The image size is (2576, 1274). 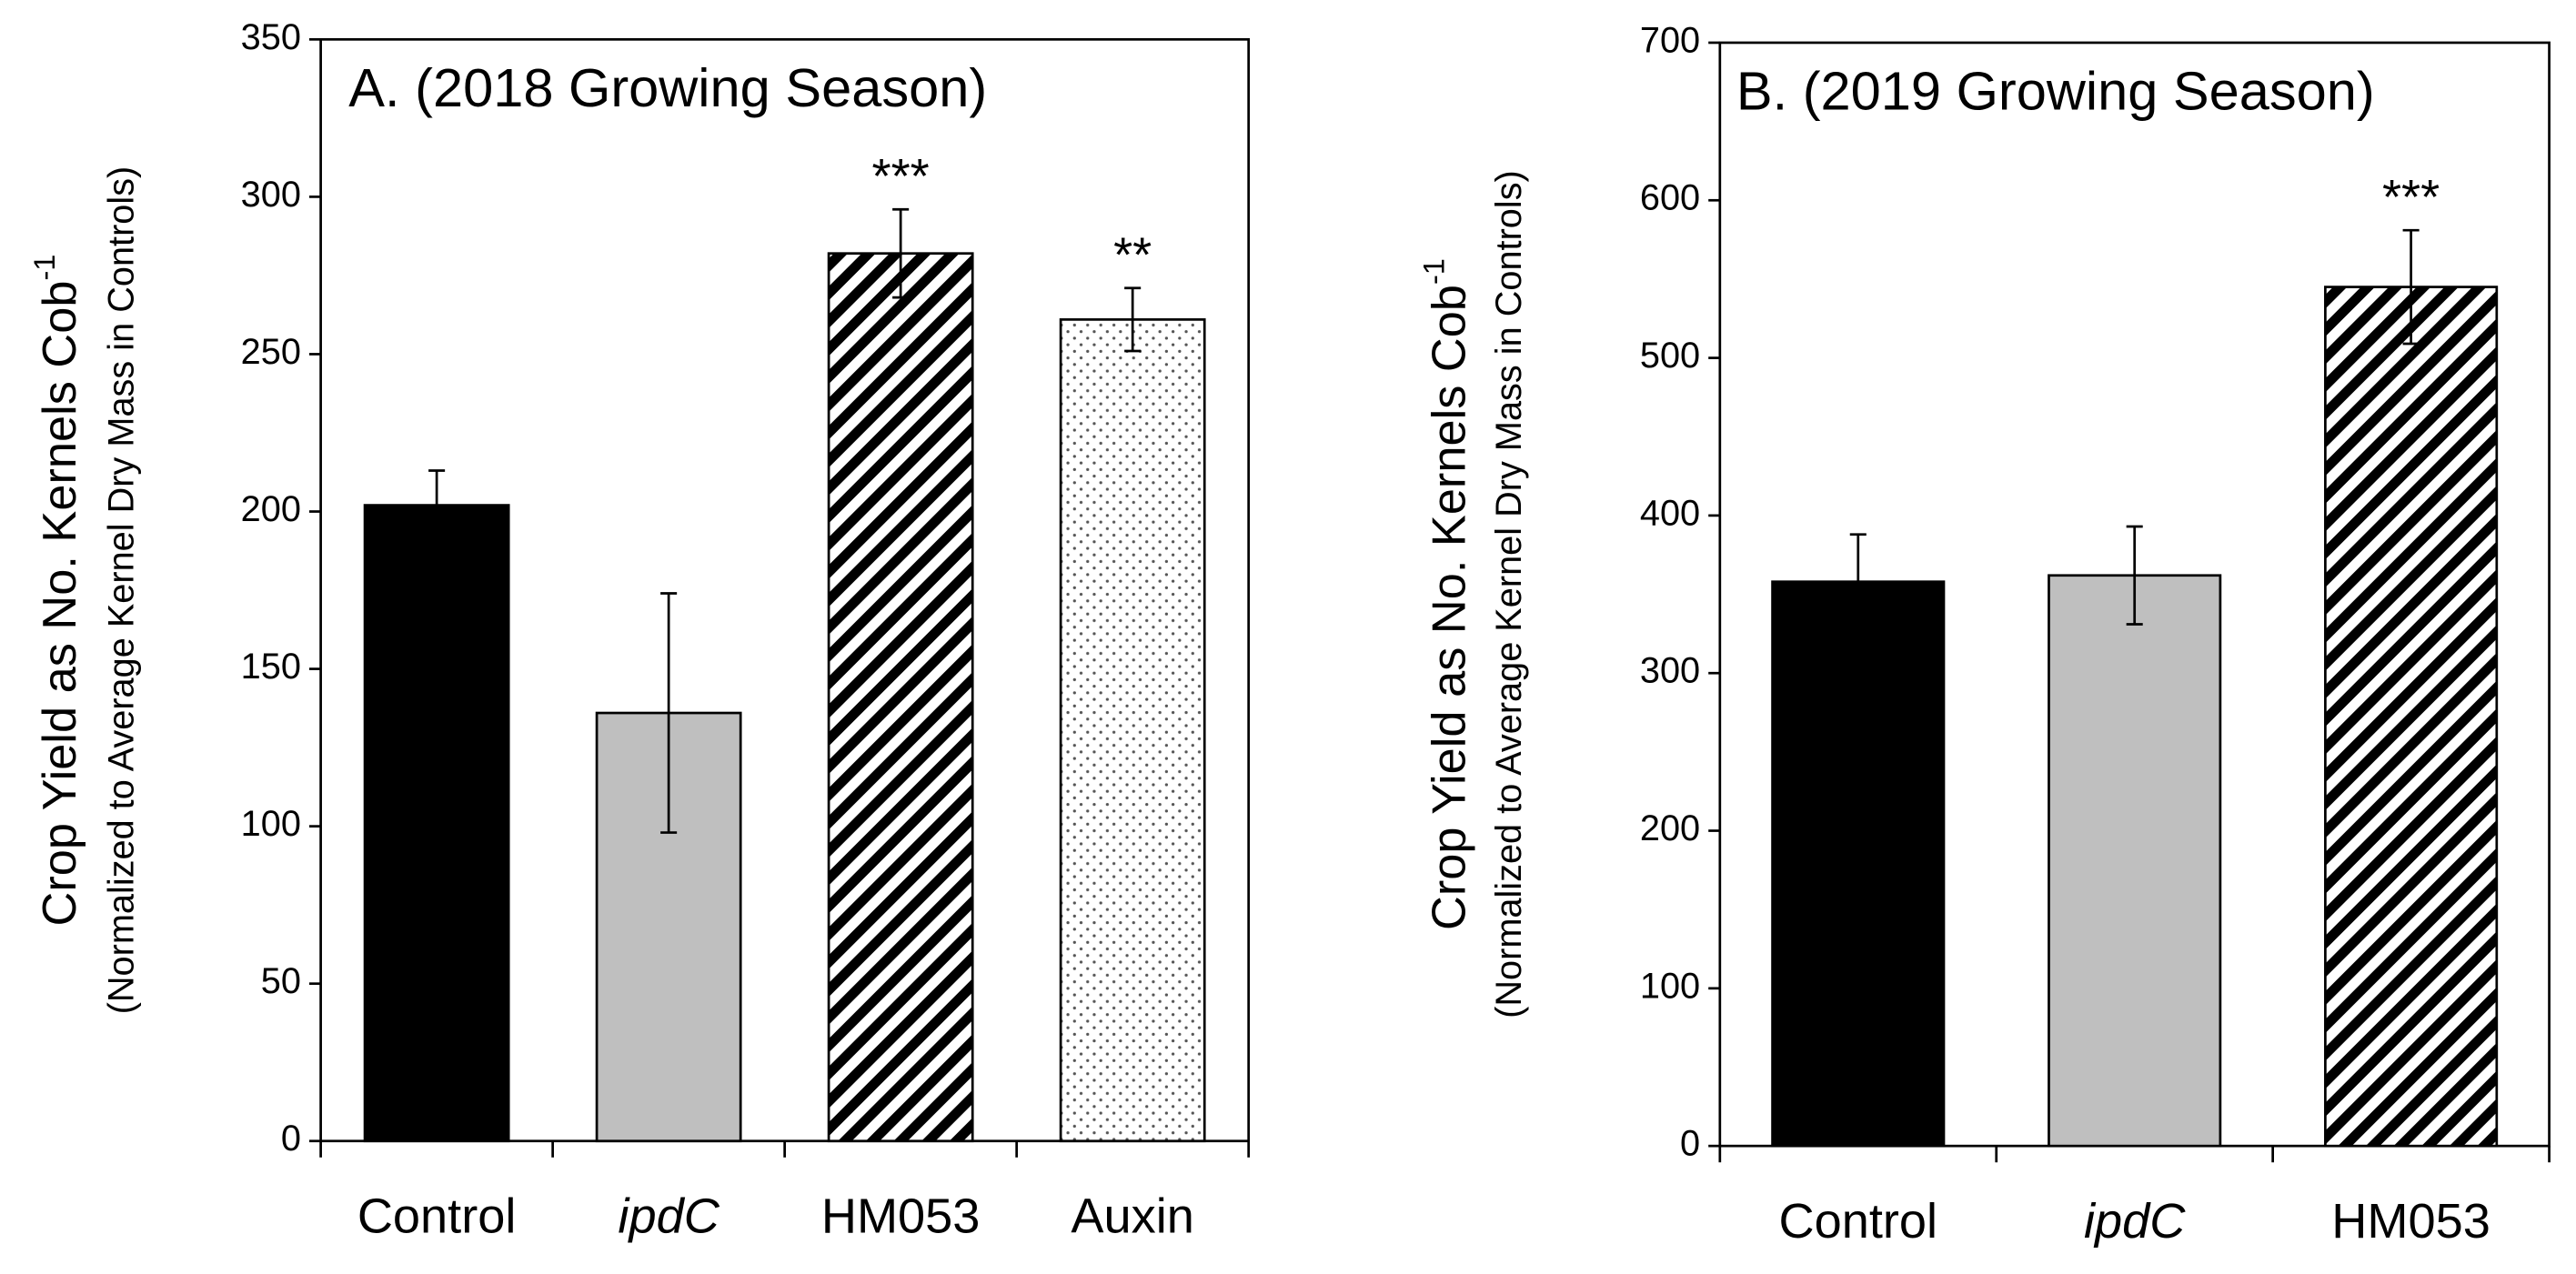 What do you see at coordinates (1670, 40) in the screenshot?
I see `y-tick-label: 700` at bounding box center [1670, 40].